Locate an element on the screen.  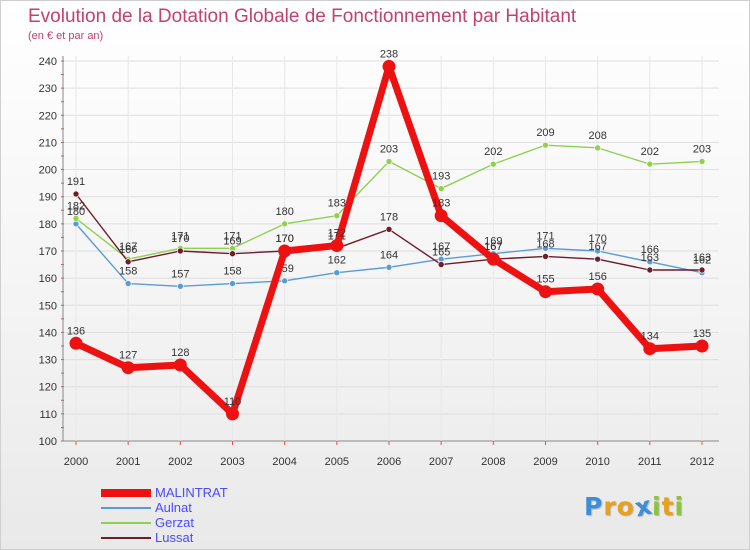
y-tick-label: 170 is located at coordinates (48, 252).